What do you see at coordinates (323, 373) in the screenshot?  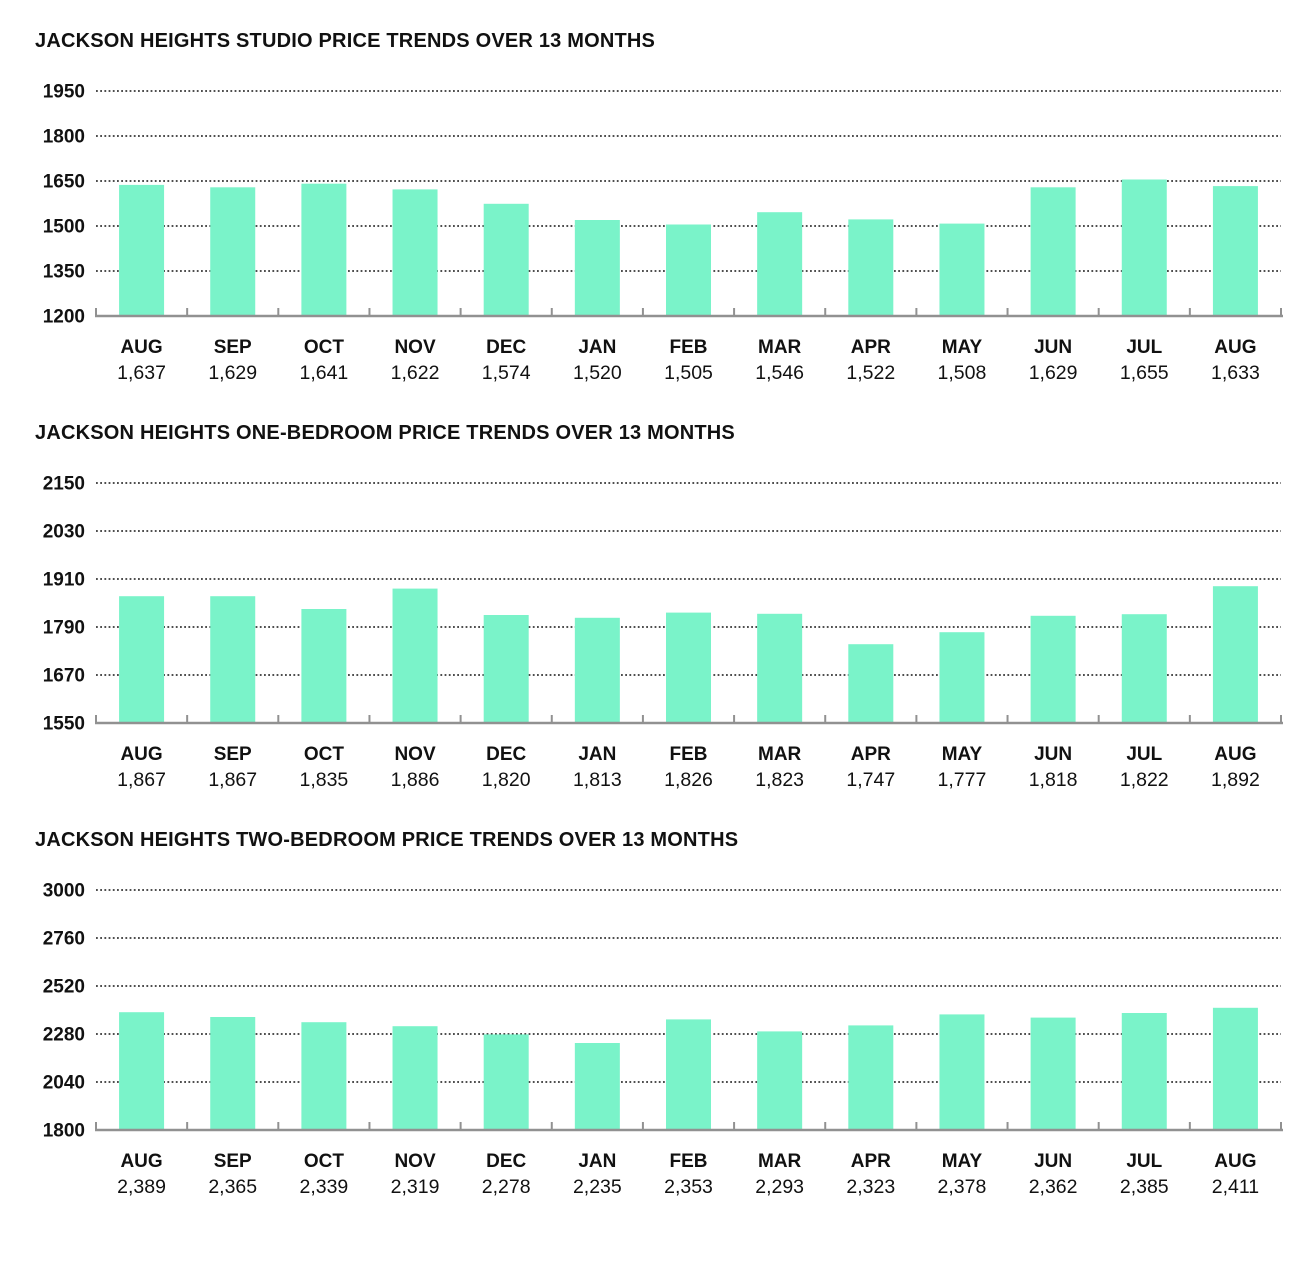 I see `value-label: 1,641` at bounding box center [323, 373].